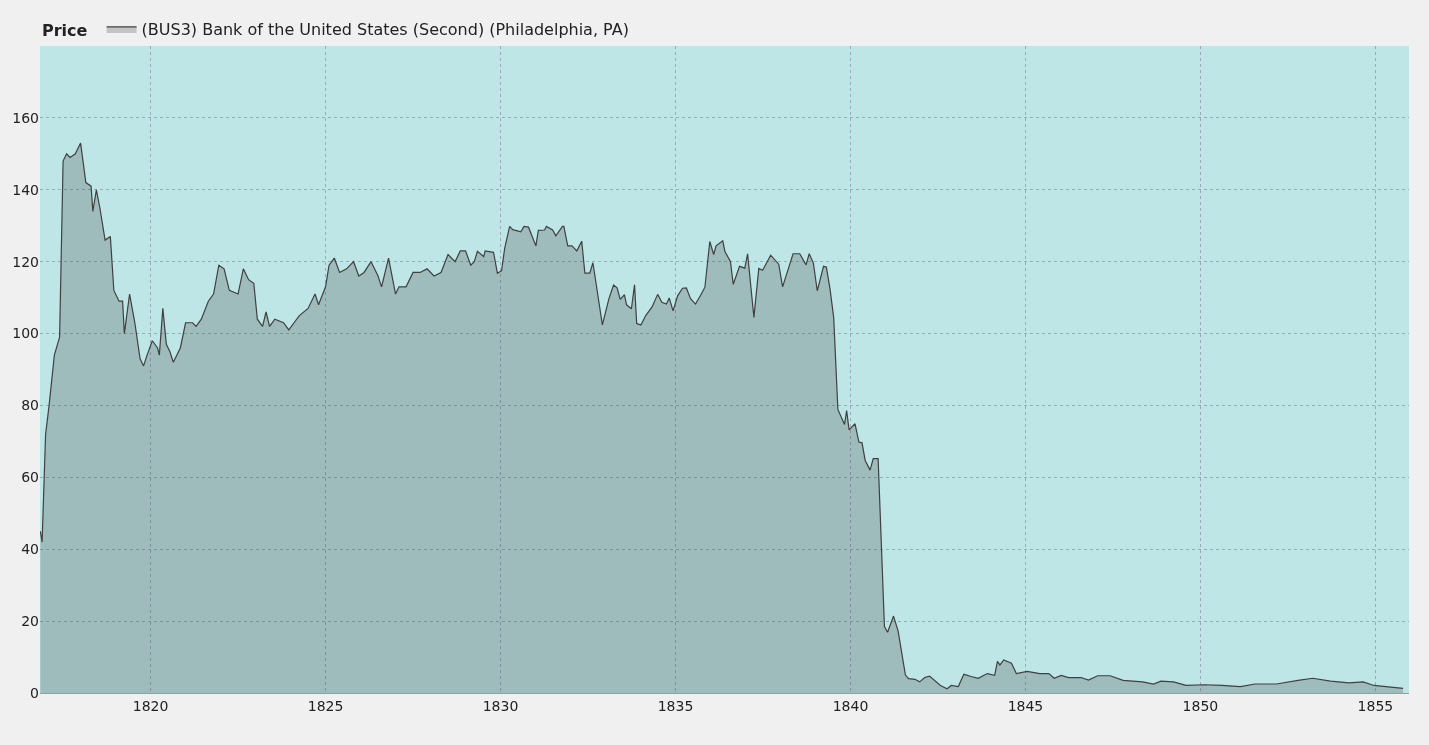  I want to click on y-tick-label: 160, so click(25, 117).